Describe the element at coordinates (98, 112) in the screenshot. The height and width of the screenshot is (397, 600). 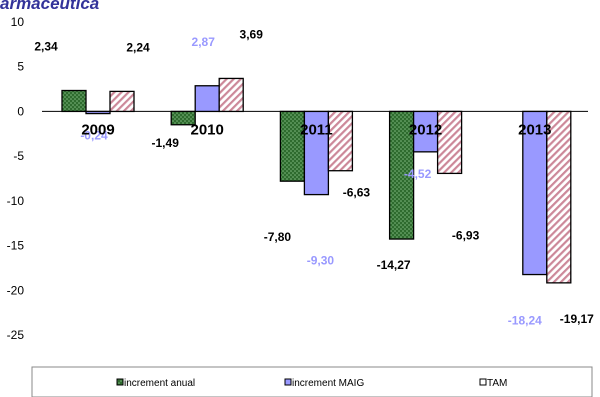
I see `bar-increment-maig-2009` at that location.